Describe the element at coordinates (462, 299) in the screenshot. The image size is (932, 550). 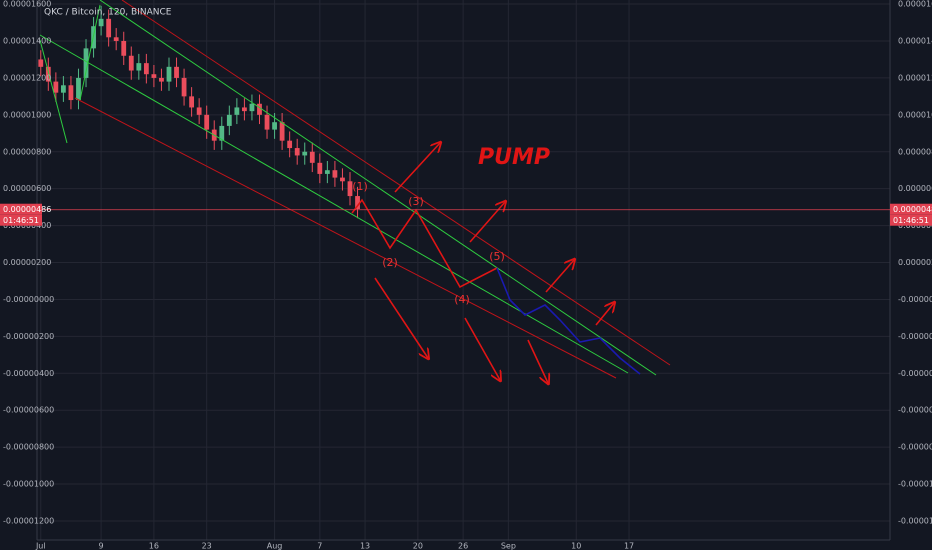
I see `wave-label: (4)` at that location.